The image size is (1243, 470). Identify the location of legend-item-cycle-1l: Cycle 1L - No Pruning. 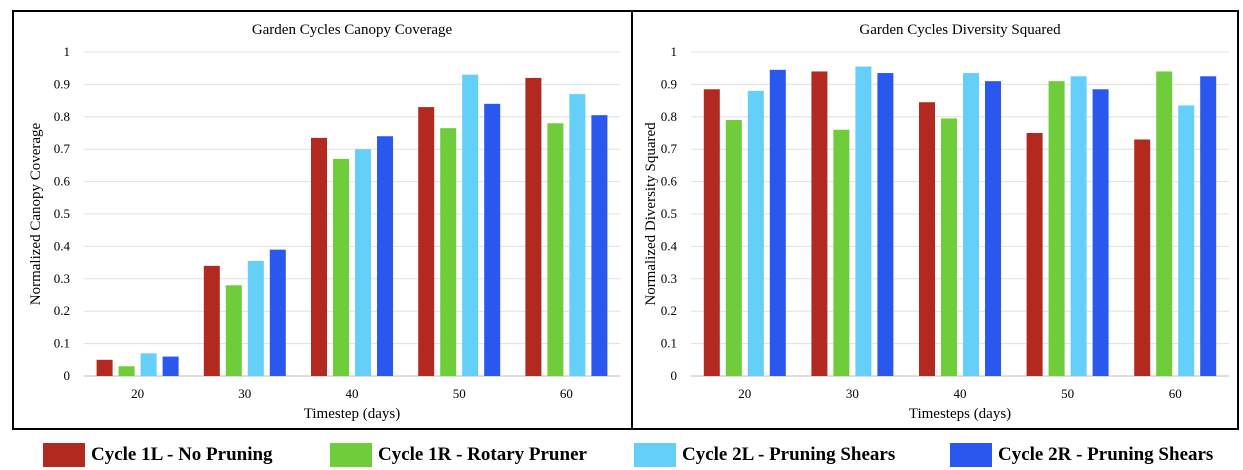
(158, 455).